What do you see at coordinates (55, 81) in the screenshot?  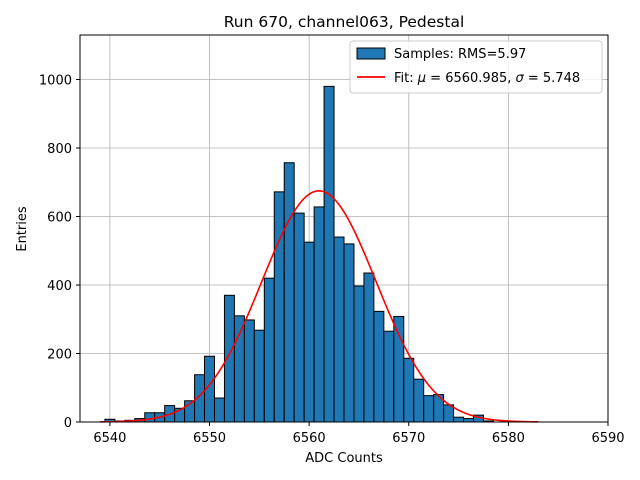 I see `y-tick-label: 1000` at bounding box center [55, 81].